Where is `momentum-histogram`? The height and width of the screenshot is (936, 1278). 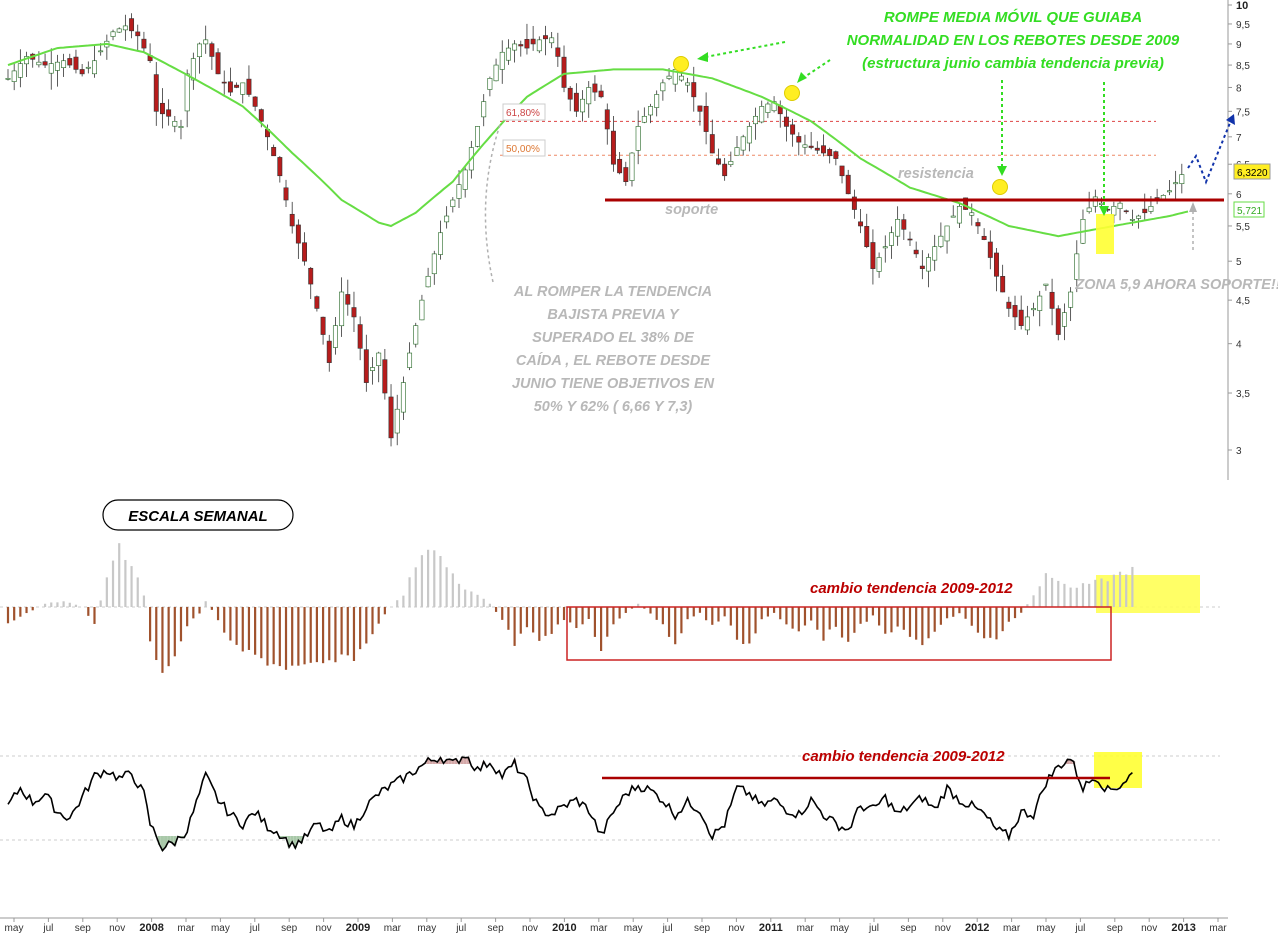
momentum-histogram is located at coordinates (570, 608).